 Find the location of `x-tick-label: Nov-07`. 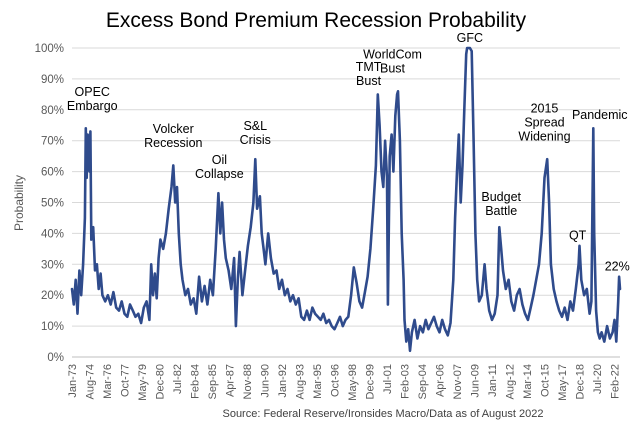

x-tick-label: Nov-07 is located at coordinates (458, 381).